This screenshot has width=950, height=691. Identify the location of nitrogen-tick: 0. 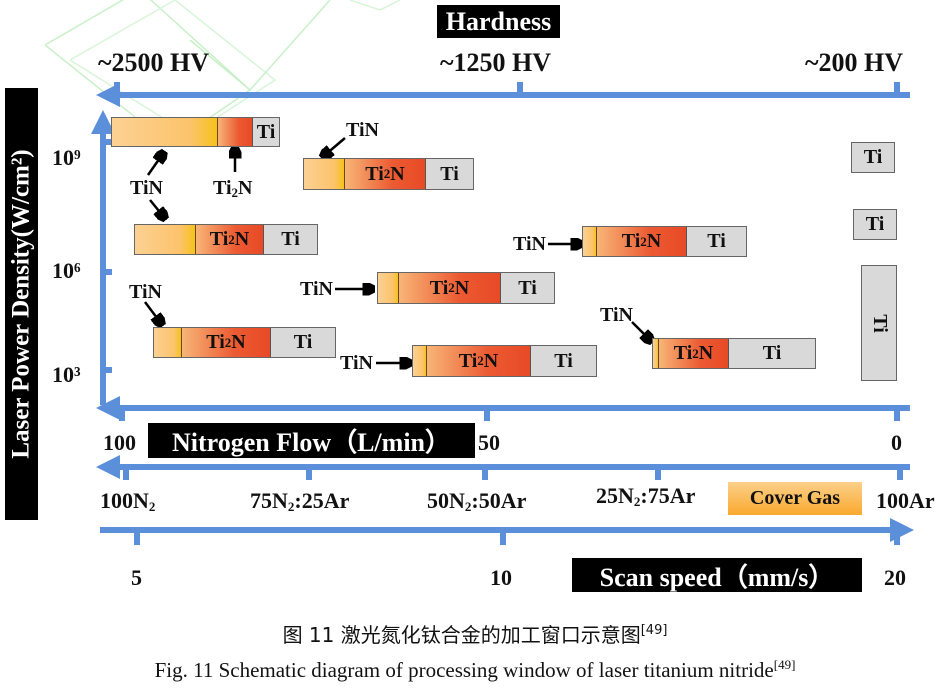
(896, 442).